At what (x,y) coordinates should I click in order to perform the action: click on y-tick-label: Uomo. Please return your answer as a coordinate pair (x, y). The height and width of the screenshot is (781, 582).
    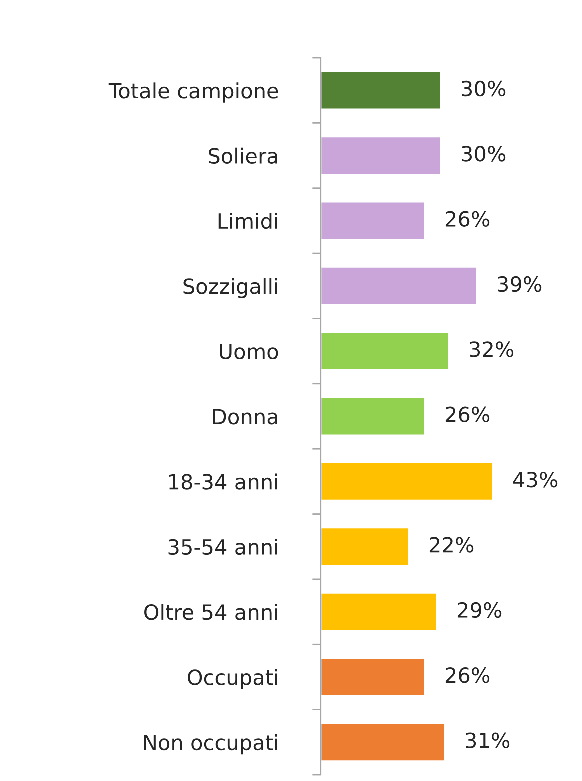
    Looking at the image, I should click on (249, 352).